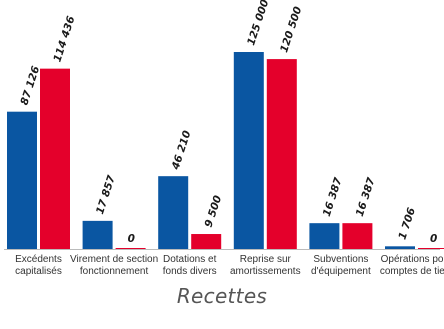  I want to click on category-label-4: Reprise sur amortissements, so click(265, 265).